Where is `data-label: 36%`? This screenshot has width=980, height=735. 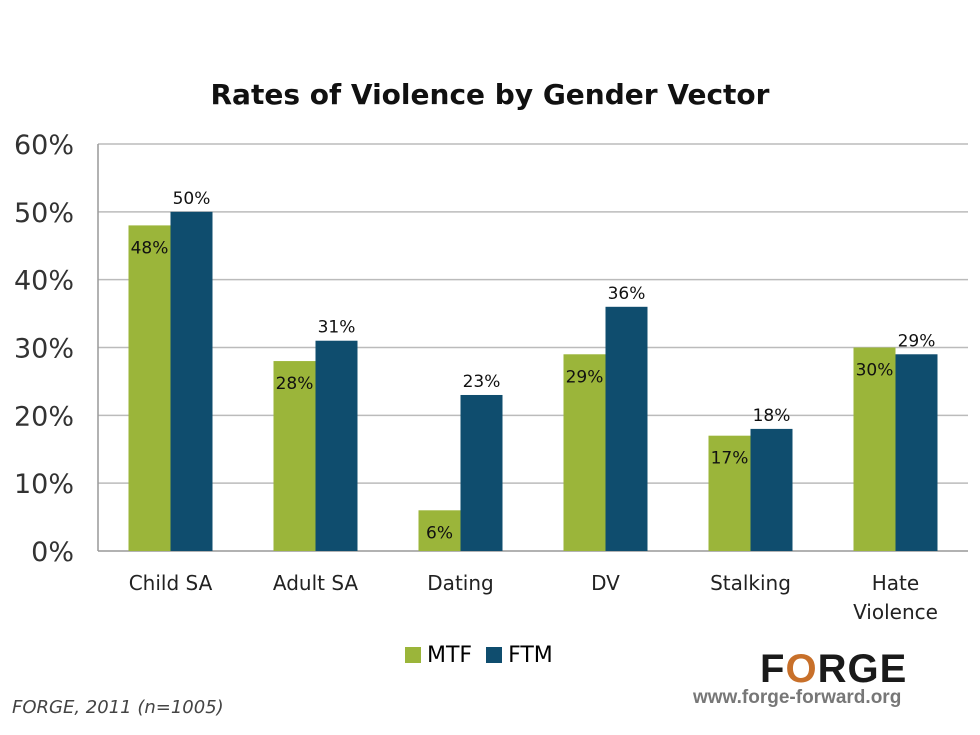
data-label: 36% is located at coordinates (627, 294).